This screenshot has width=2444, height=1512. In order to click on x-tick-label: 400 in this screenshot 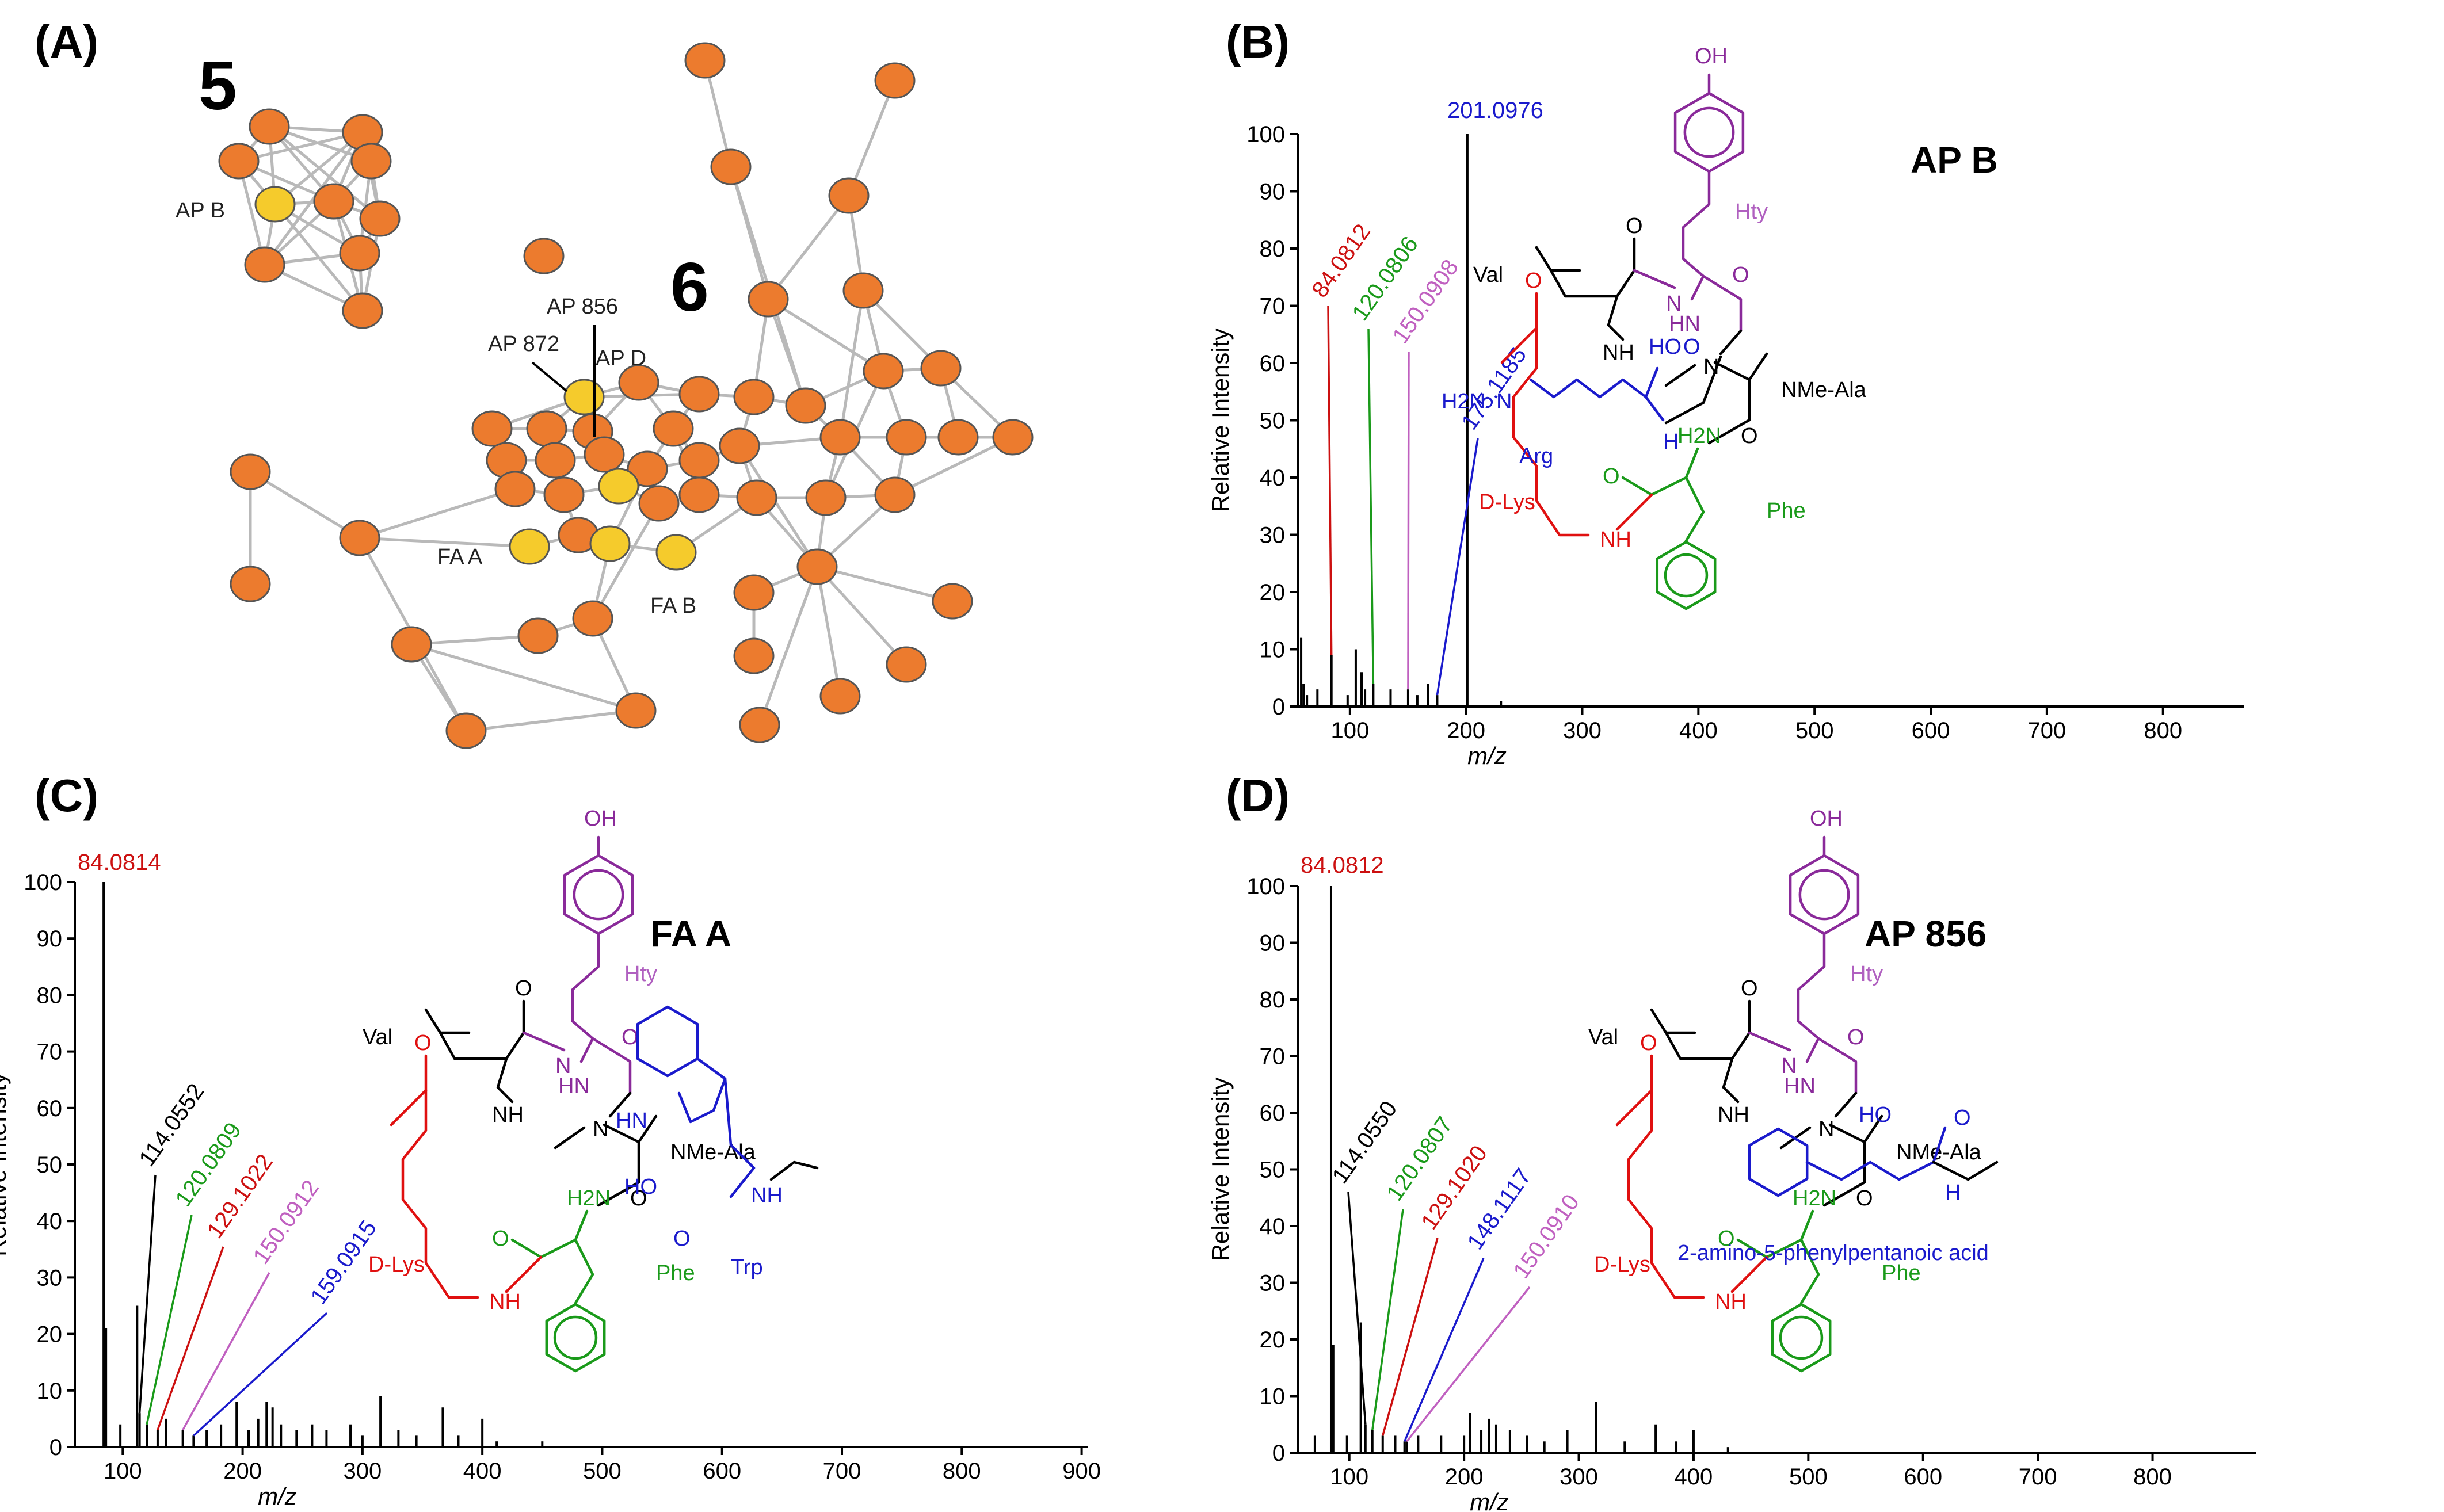, I will do `click(1698, 730)`.